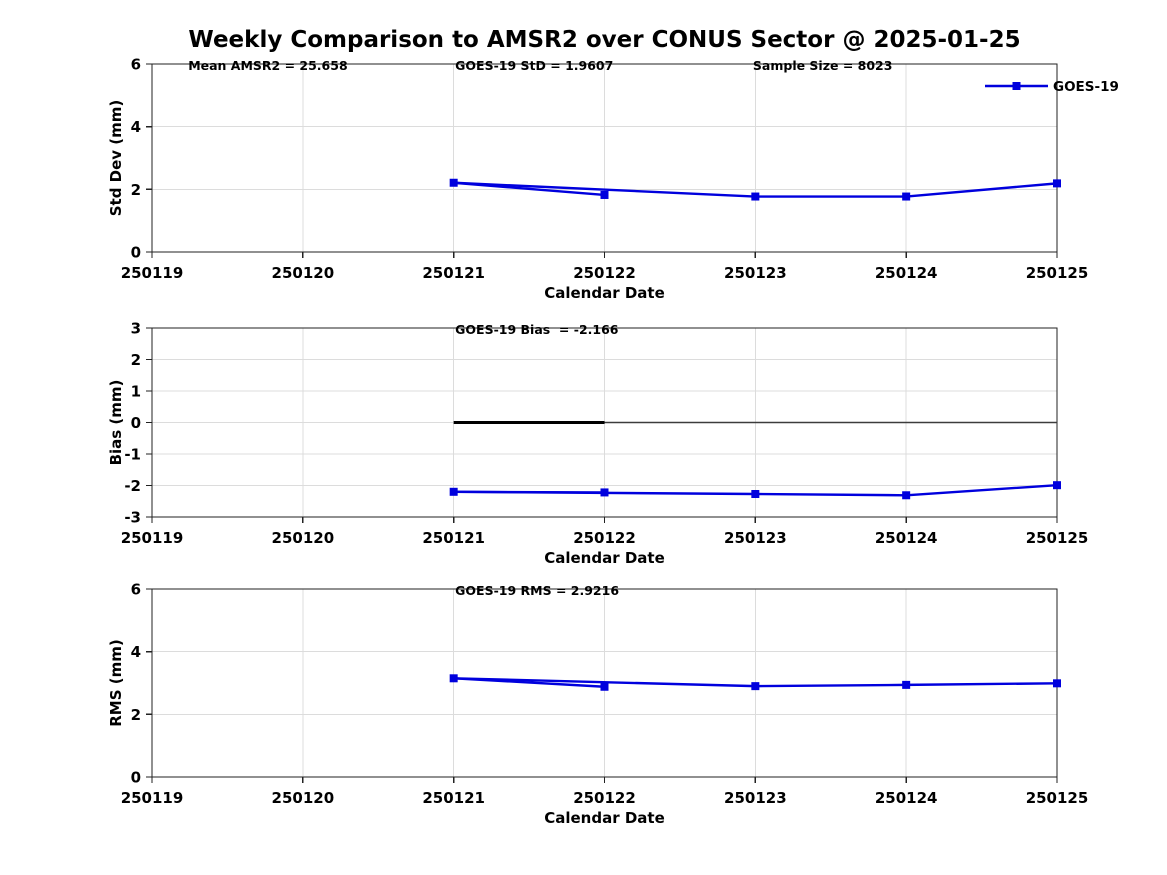  I want to click on stat-annotation: Mean AMSR2 = 25.658, so click(267, 65).